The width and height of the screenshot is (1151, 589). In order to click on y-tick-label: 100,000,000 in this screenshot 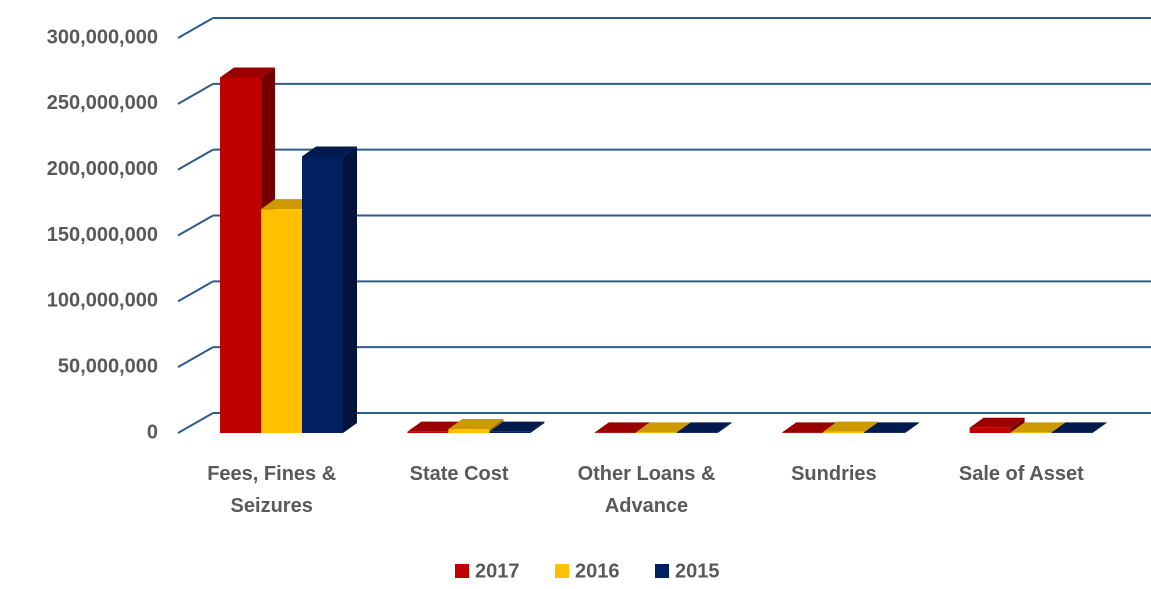, I will do `click(102, 301)`.